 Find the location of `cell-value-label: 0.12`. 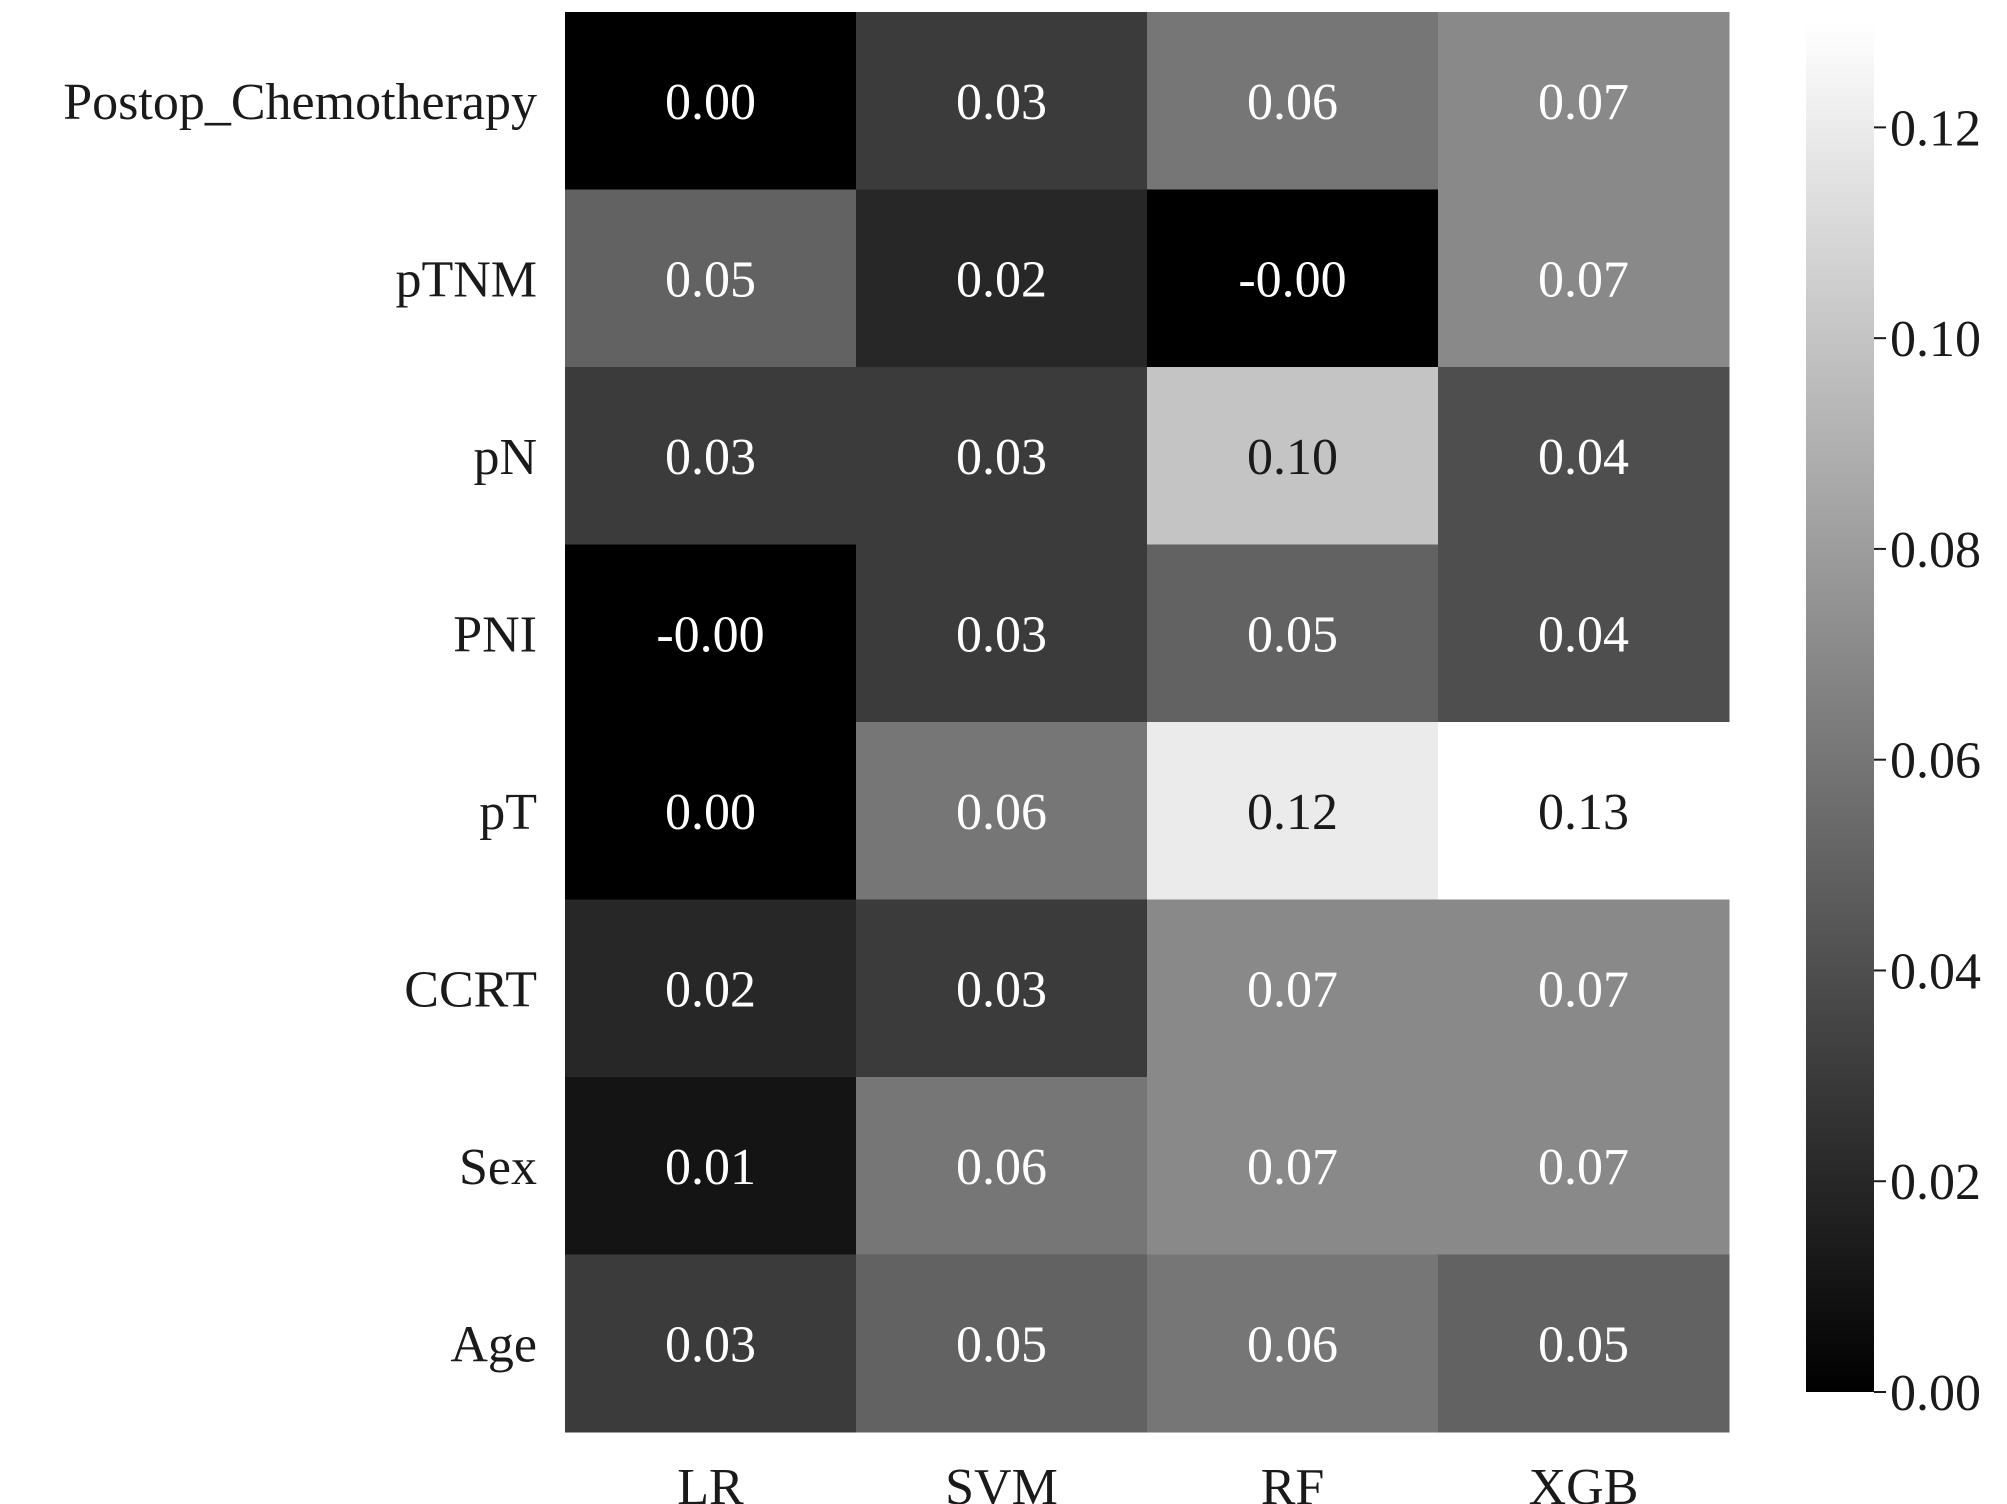

cell-value-label: 0.12 is located at coordinates (1292, 812).